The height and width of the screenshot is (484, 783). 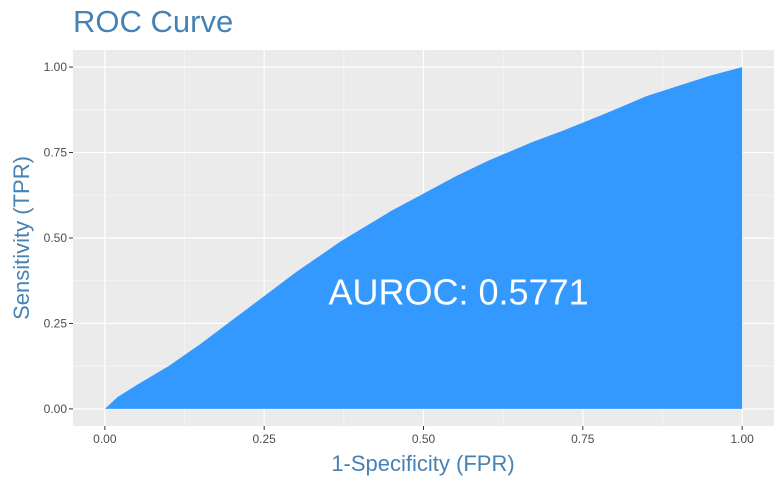 I want to click on y-tick-label: 1.00, so click(x=56, y=67).